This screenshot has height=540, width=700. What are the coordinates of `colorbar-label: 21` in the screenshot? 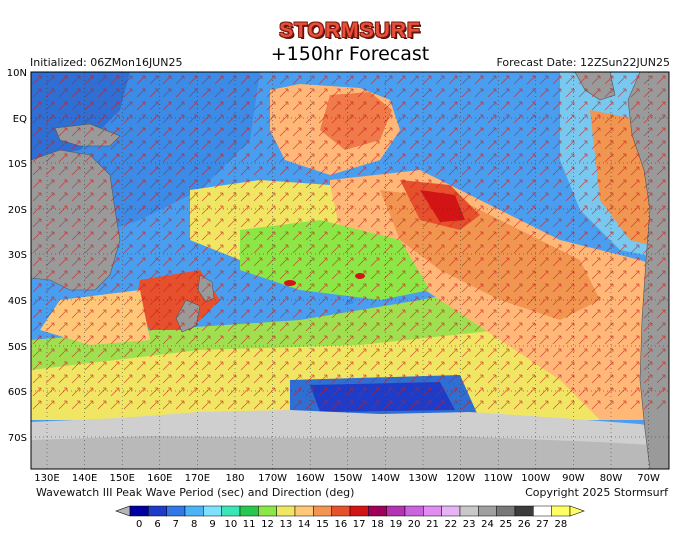 It's located at (432, 524).